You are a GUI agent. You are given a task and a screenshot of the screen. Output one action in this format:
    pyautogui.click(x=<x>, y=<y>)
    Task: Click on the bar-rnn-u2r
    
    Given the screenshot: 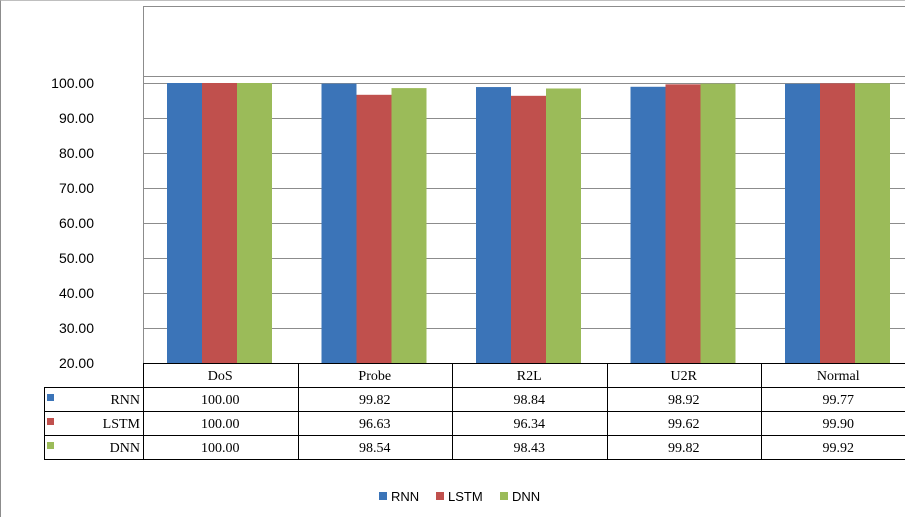 What is the action you would take?
    pyautogui.click(x=648, y=224)
    